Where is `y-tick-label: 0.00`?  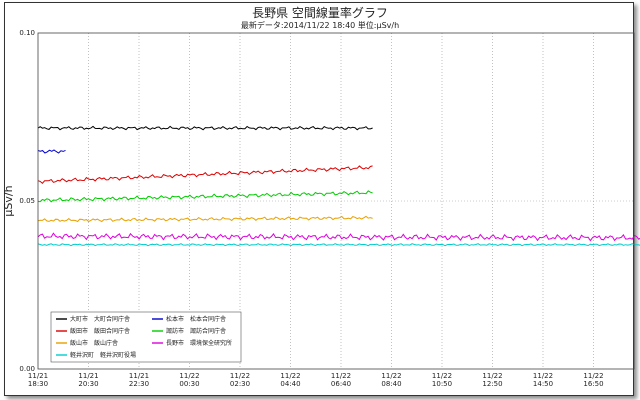
y-tick-label: 0.00 is located at coordinates (27, 369).